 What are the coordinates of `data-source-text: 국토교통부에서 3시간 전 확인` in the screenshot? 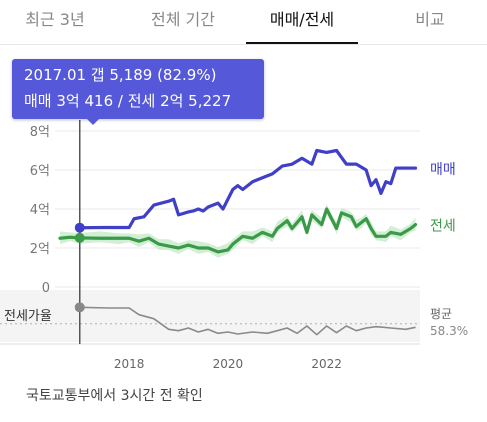 It's located at (114, 396).